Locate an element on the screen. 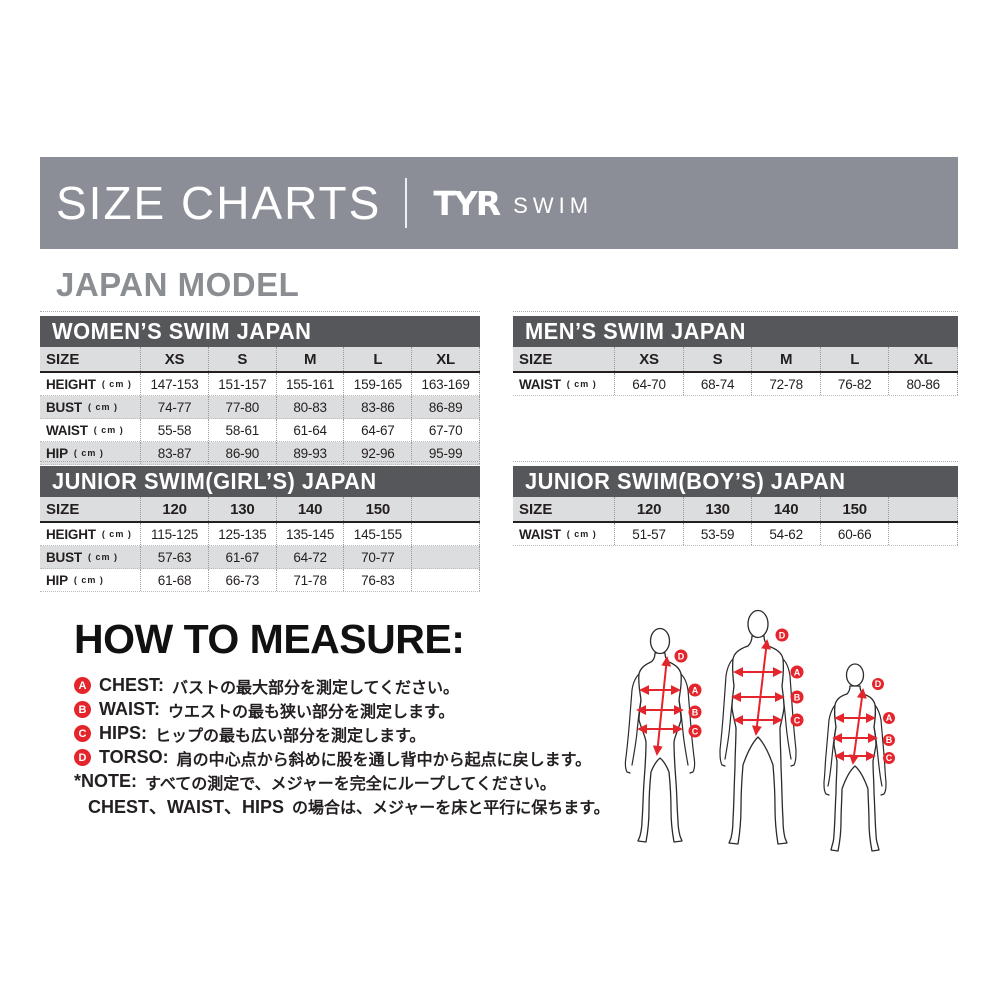  child-figure: D A B C is located at coordinates (859, 757).